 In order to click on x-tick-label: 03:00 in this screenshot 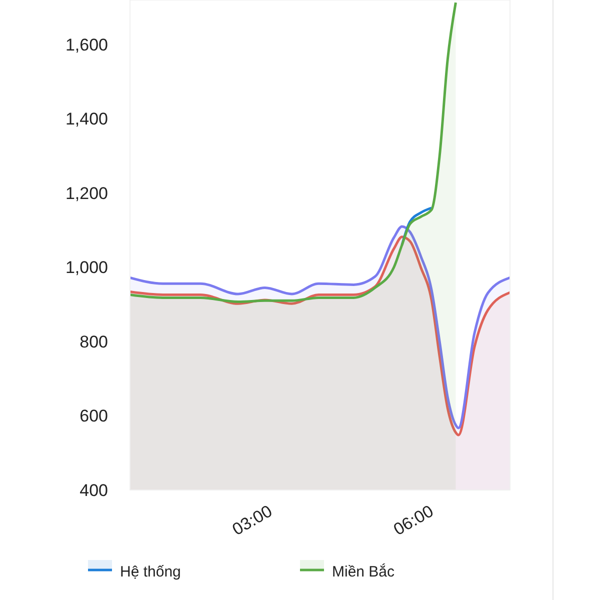, I will do `click(252, 521)`.